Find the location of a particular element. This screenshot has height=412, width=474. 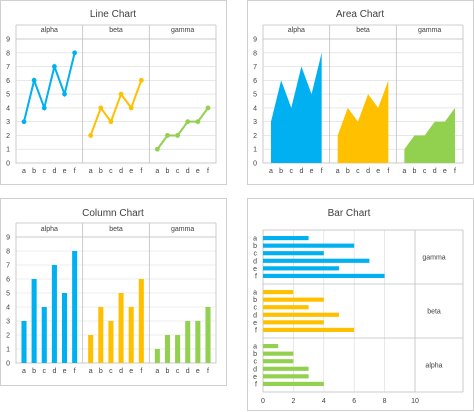

column-chart-plot-area is located at coordinates (116, 300).